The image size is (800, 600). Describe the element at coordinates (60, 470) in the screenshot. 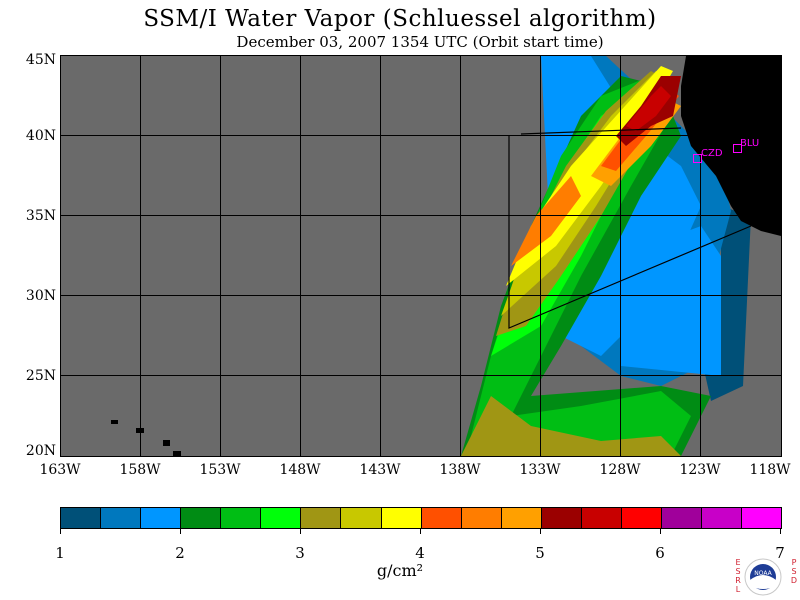

I see `lon-label-163w: 163W` at that location.